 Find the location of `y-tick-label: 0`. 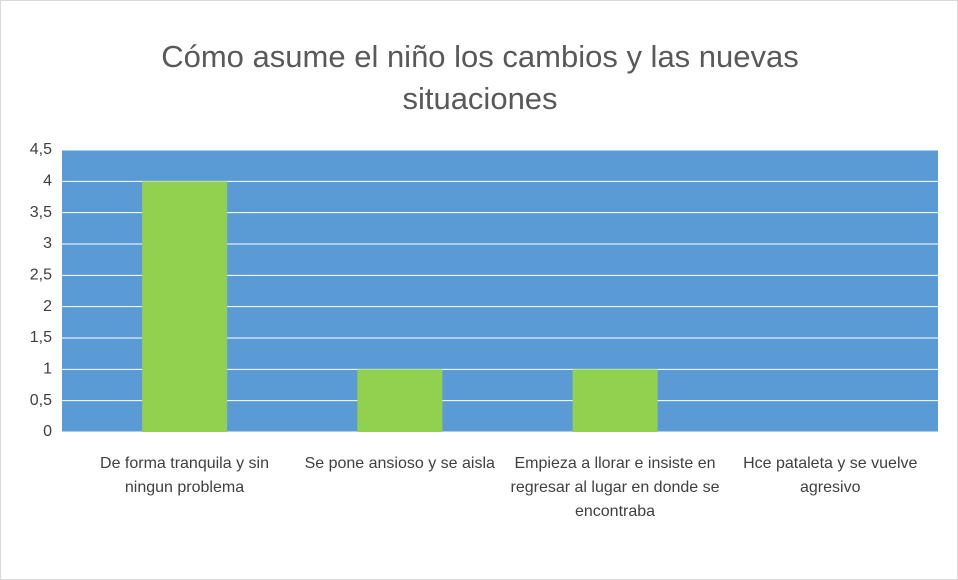

y-tick-label: 0 is located at coordinates (47, 431).